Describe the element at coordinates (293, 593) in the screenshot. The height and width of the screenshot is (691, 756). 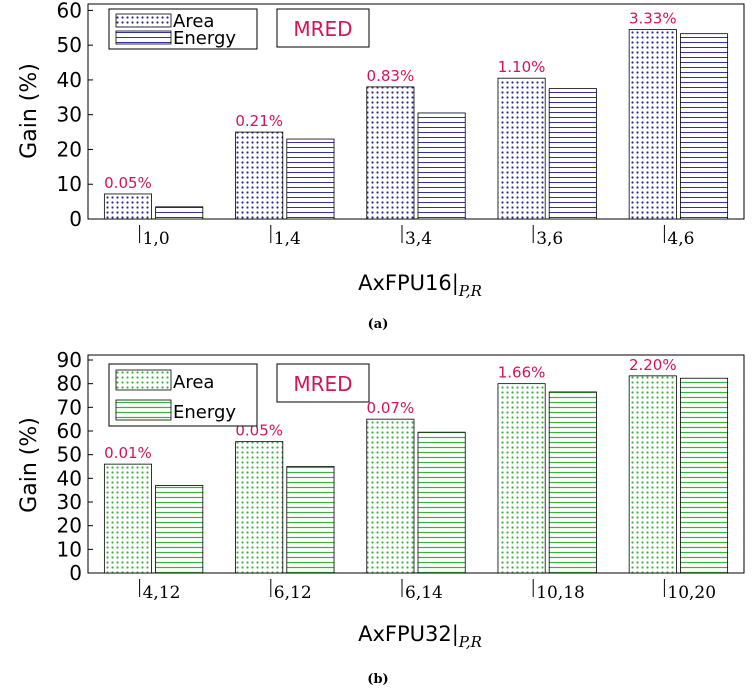
I see `x-tick-label: 6,12` at that location.